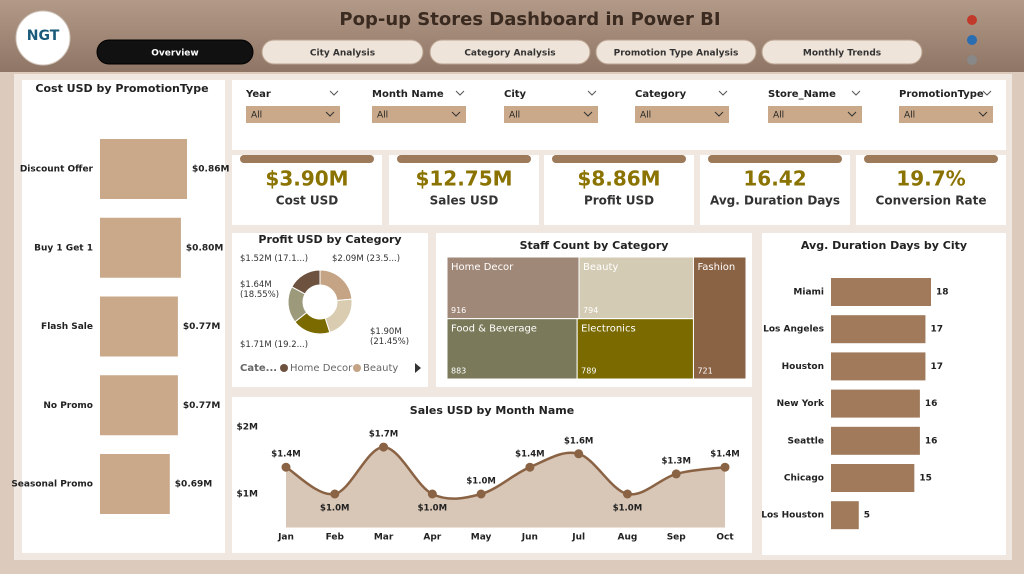 This screenshot has width=1024, height=574. What do you see at coordinates (515, 94) in the screenshot?
I see `filter-label: City` at bounding box center [515, 94].